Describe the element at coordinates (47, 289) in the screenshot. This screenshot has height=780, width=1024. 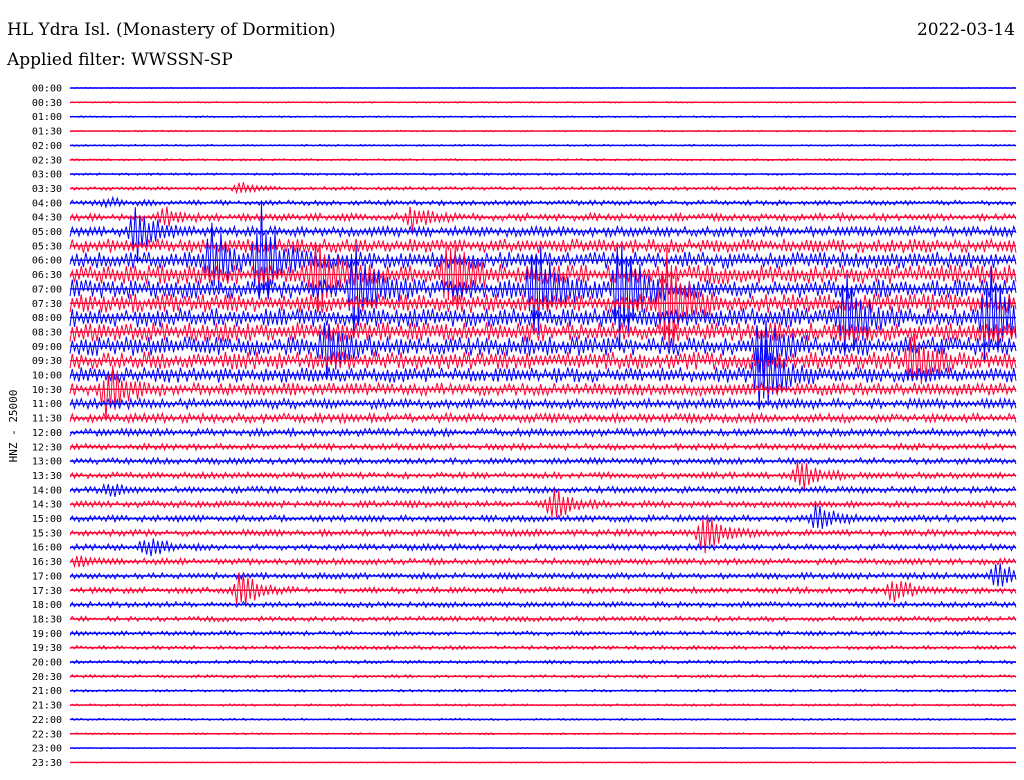
I see `tick-label: 07:00` at that location.